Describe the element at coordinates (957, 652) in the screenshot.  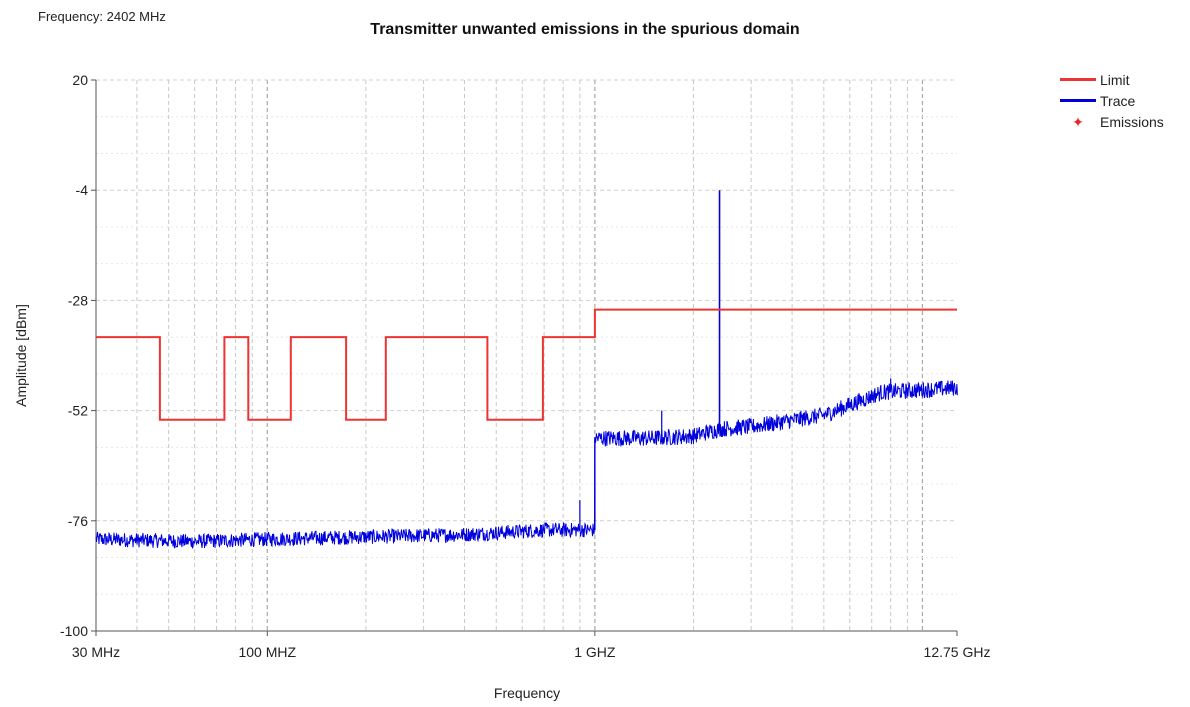
I see `x-tick-label-3: 12.75 GHz` at that location.